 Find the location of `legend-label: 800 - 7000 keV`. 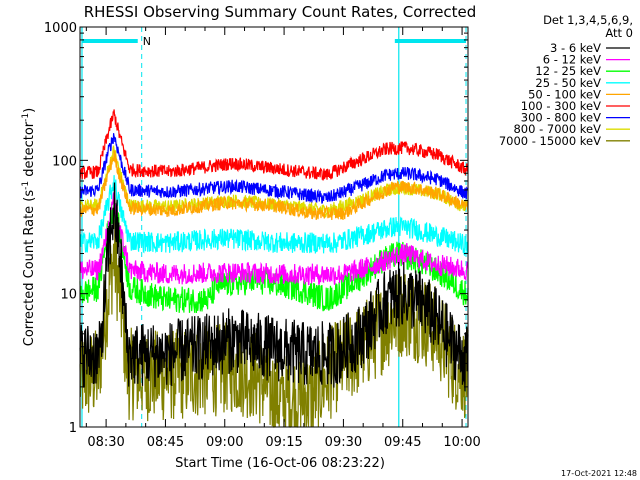

legend-label: 800 - 7000 keV is located at coordinates (557, 129).